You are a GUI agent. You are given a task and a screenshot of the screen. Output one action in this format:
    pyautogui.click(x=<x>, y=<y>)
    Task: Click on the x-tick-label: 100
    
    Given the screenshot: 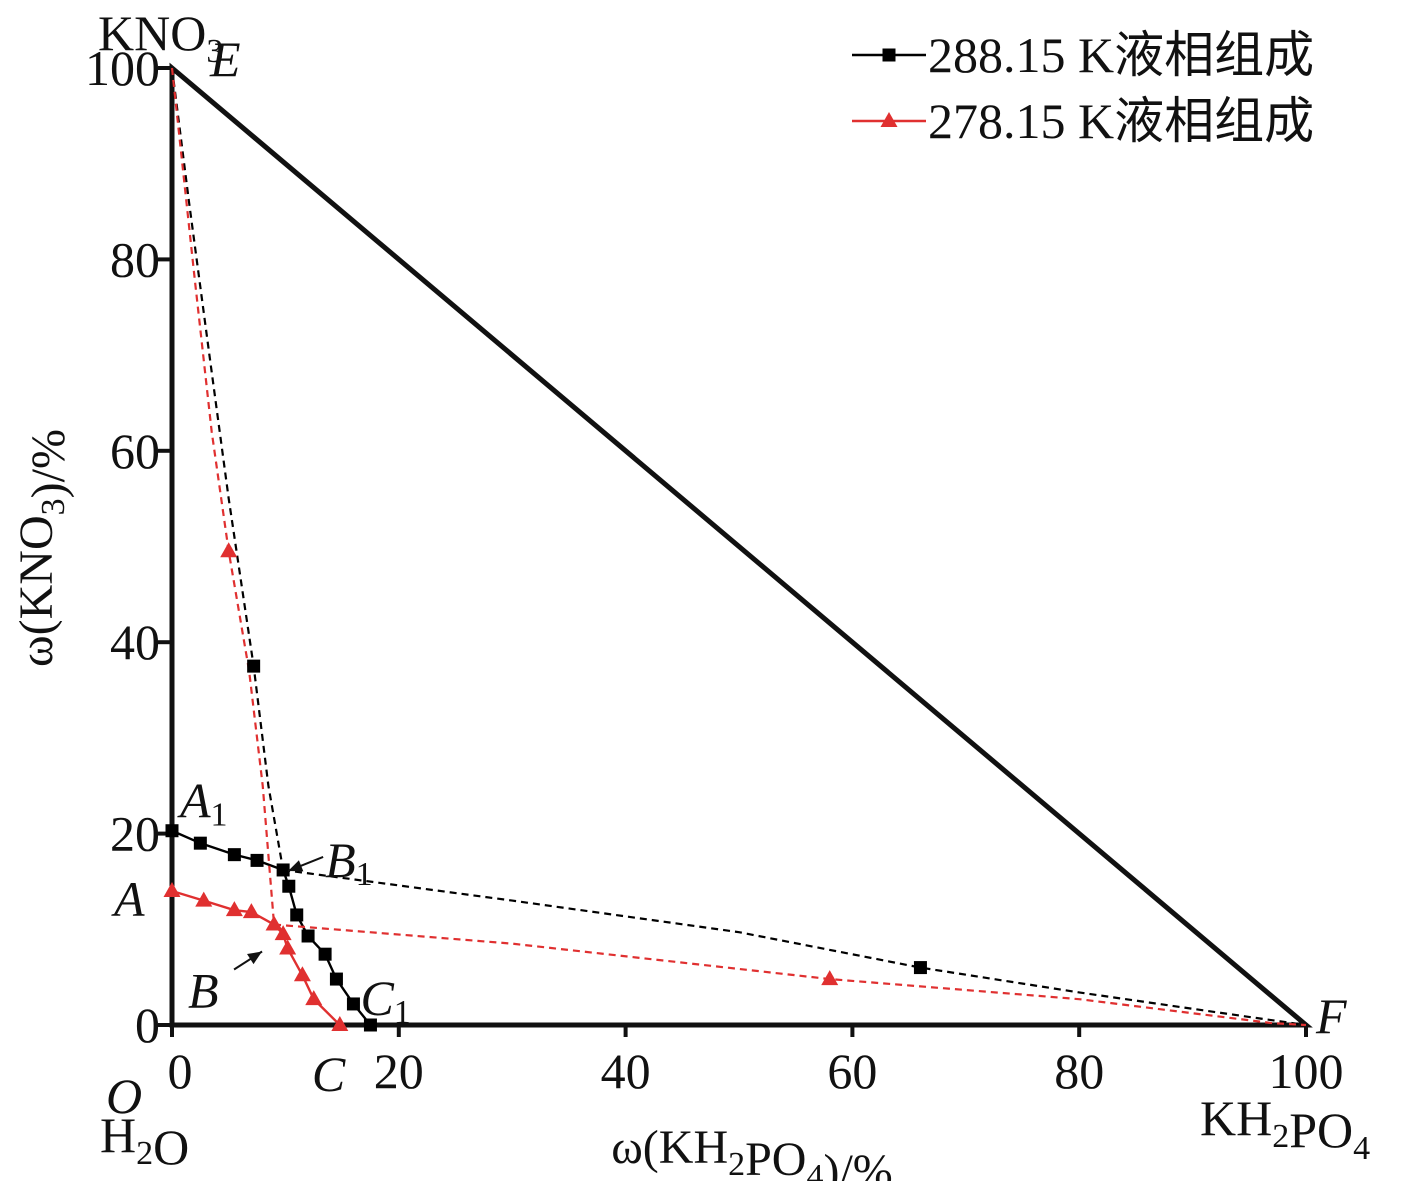 What is the action you would take?
    pyautogui.click(x=1306, y=1071)
    